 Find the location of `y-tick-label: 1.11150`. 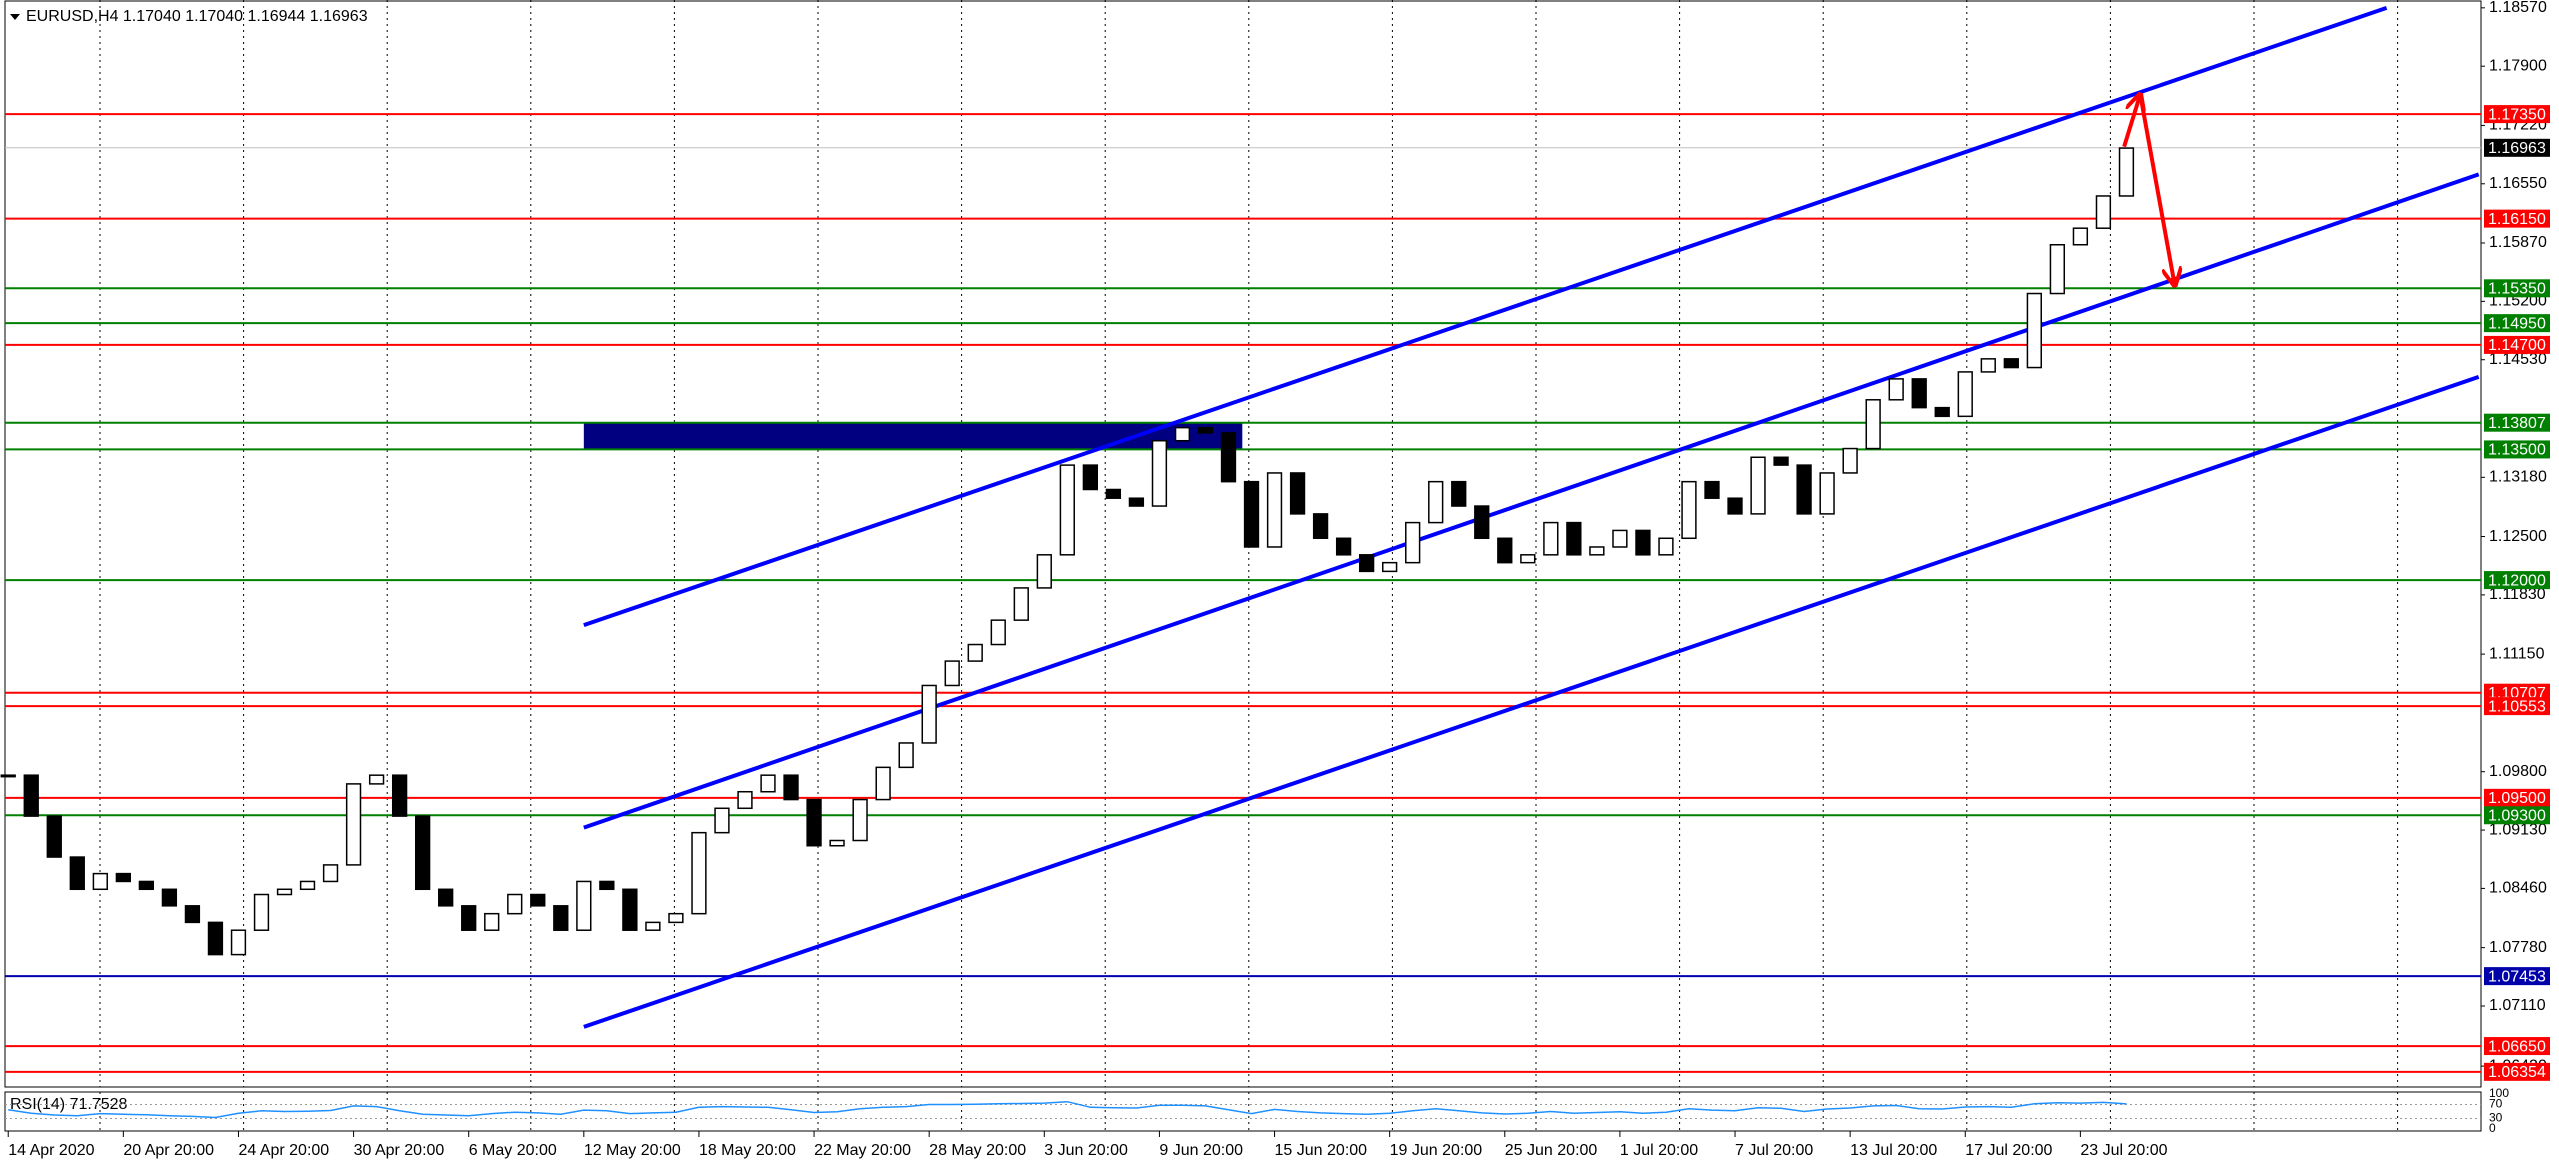

y-tick-label: 1.11150 is located at coordinates (2517, 653).